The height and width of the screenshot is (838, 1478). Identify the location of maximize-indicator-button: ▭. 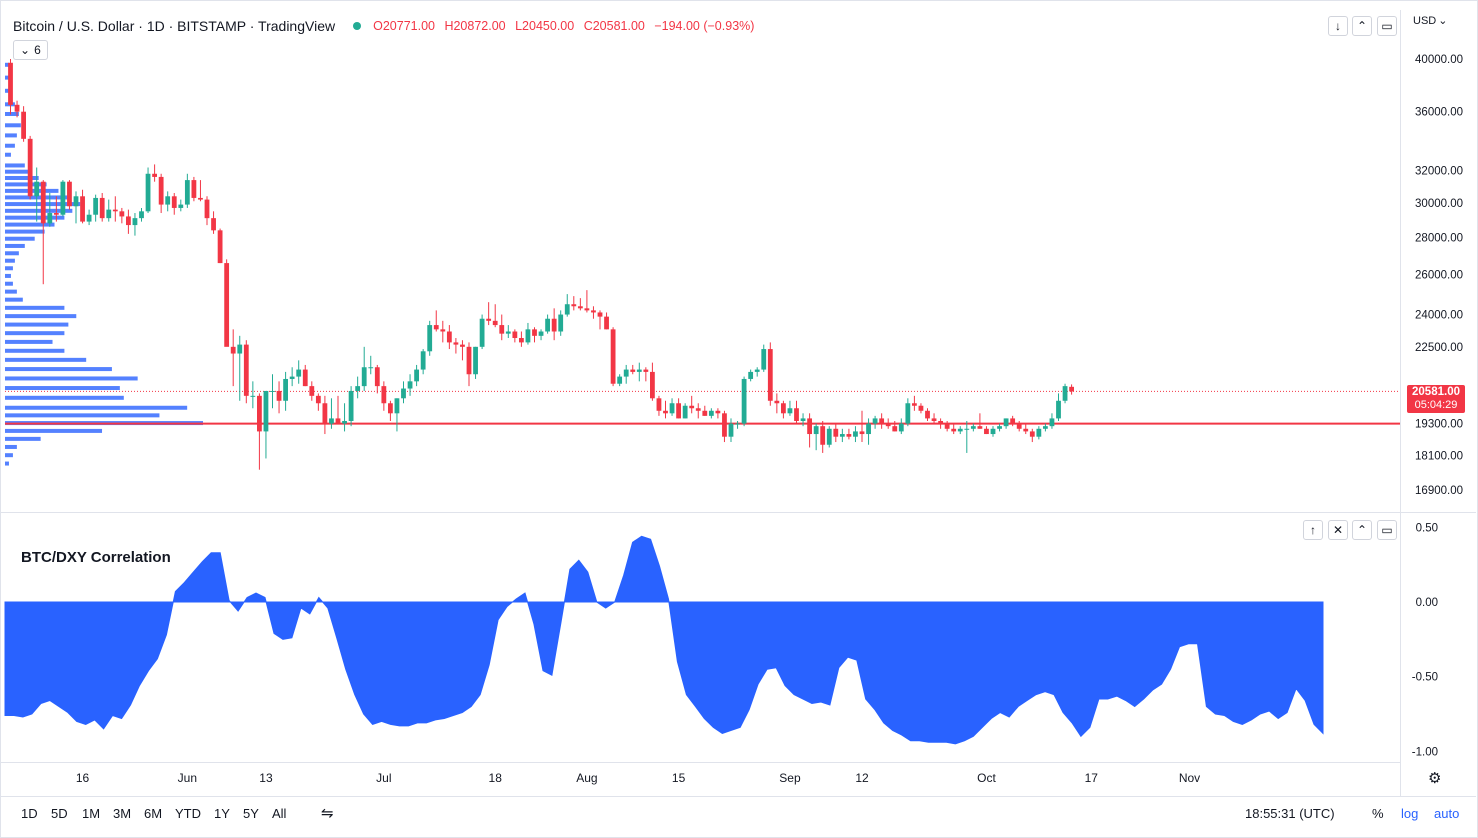
(1387, 530).